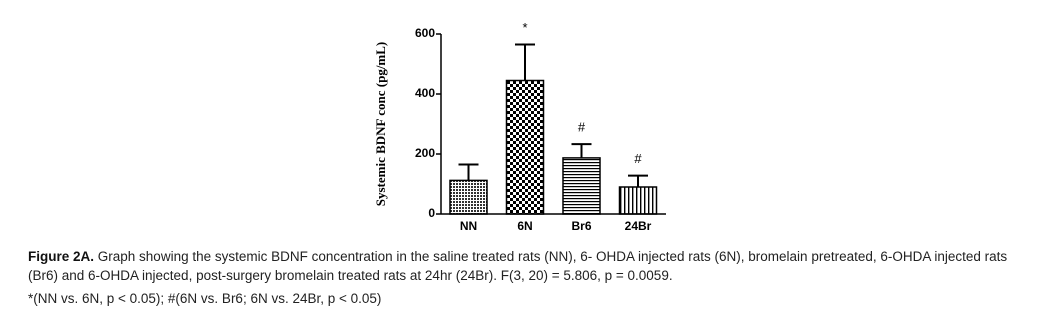  What do you see at coordinates (425, 33) in the screenshot?
I see `y-tick-label: 600` at bounding box center [425, 33].